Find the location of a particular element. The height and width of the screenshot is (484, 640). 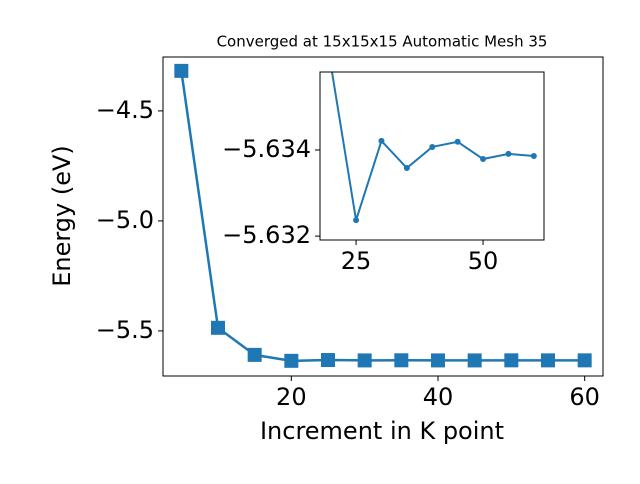

y-axis-label: Energy (eV) is located at coordinates (62, 216).